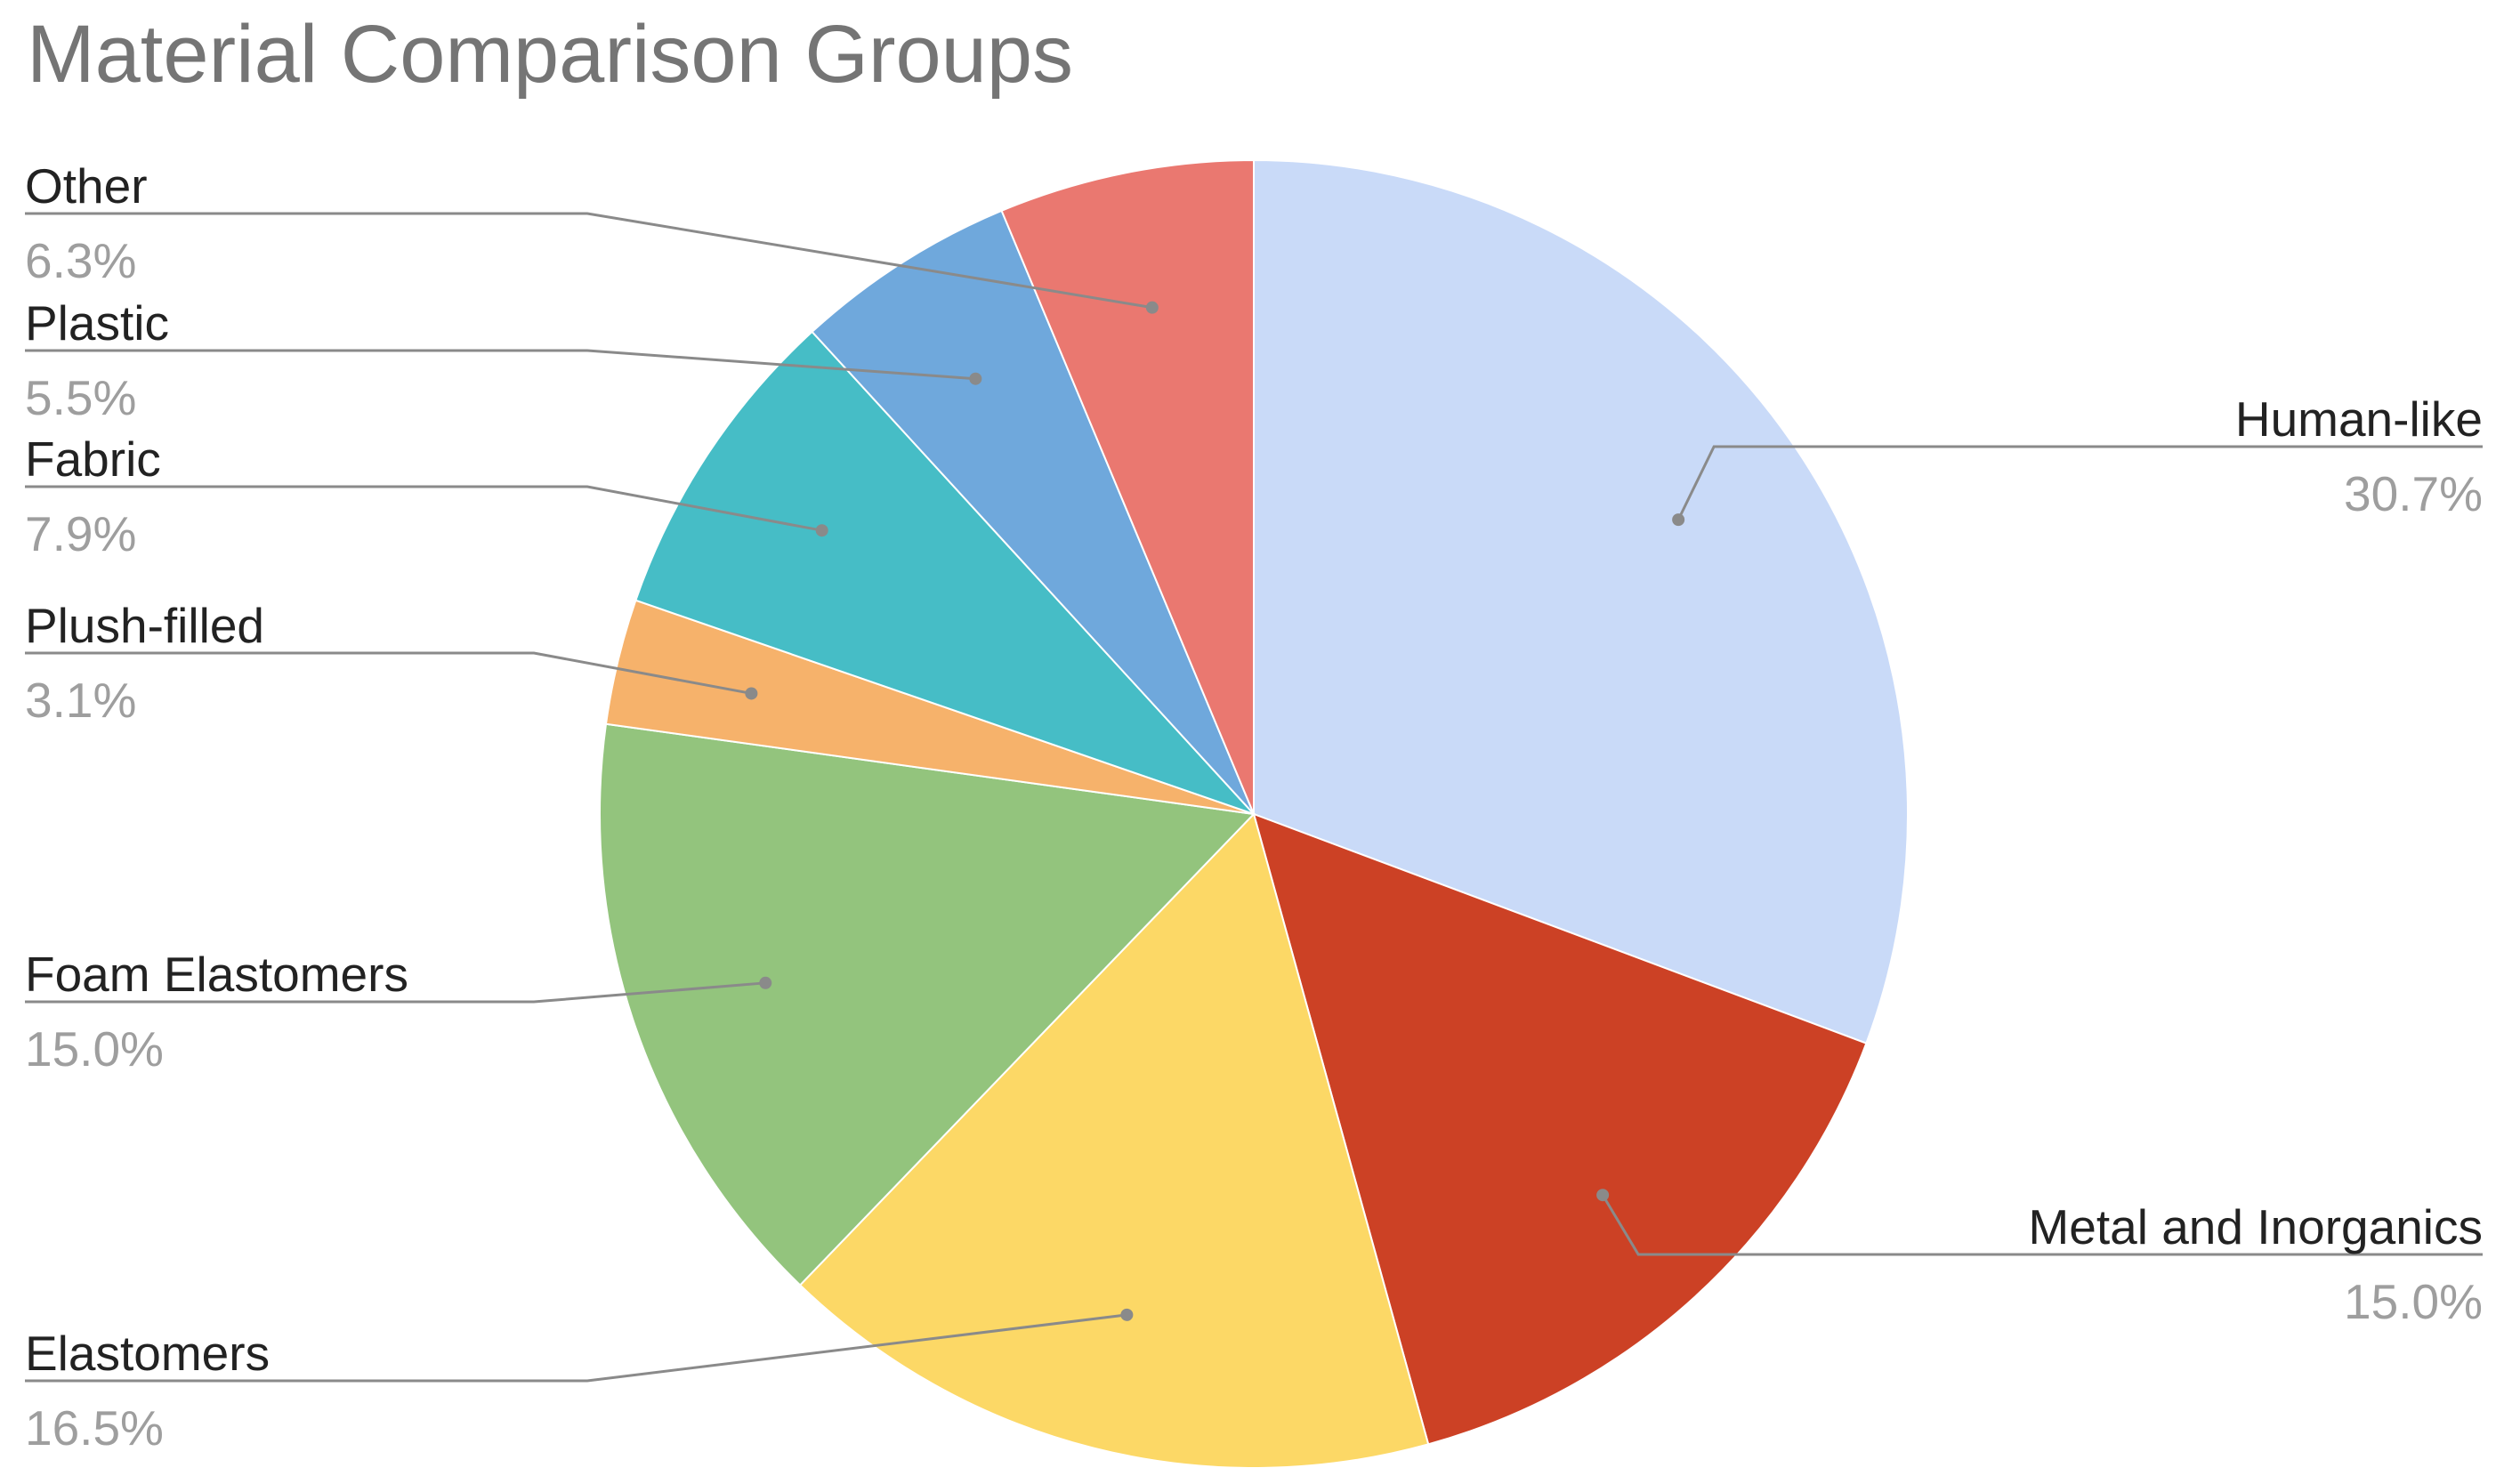 This screenshot has height=1484, width=2504. Describe the element at coordinates (928, 1004) in the screenshot. I see `pie-slice-foam-elastomers` at that location.